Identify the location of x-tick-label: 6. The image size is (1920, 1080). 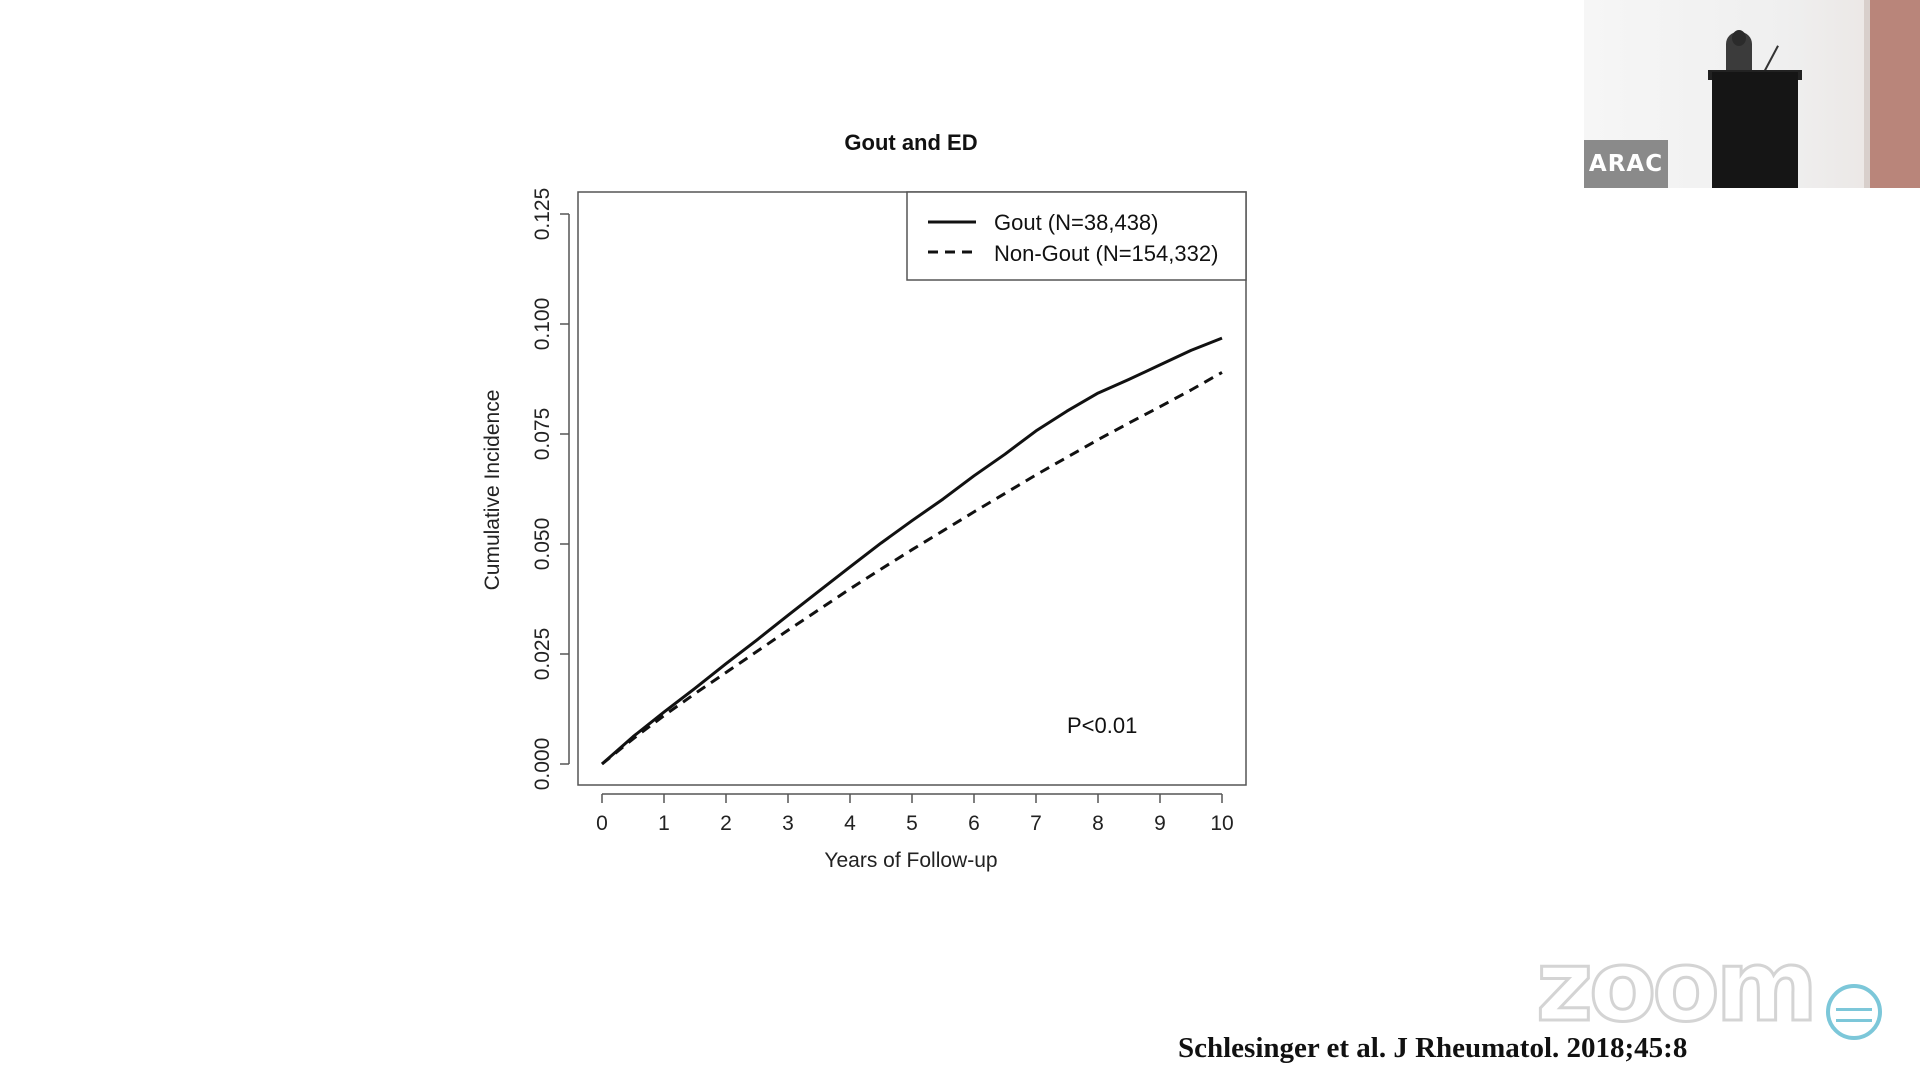
(974, 823).